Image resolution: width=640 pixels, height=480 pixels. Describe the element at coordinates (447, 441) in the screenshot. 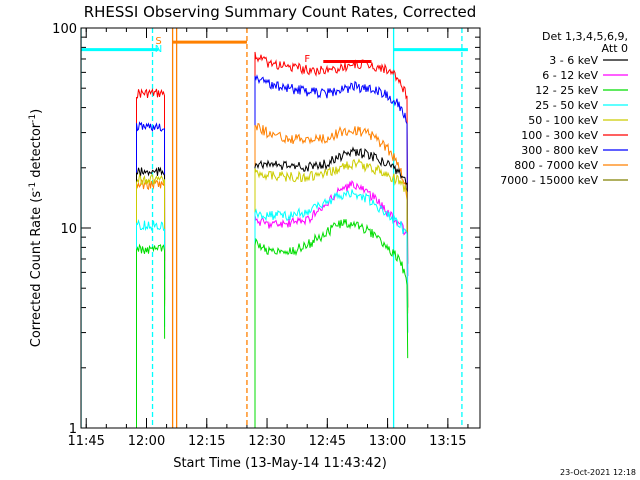

I see `x-tick-label: 13:15` at that location.